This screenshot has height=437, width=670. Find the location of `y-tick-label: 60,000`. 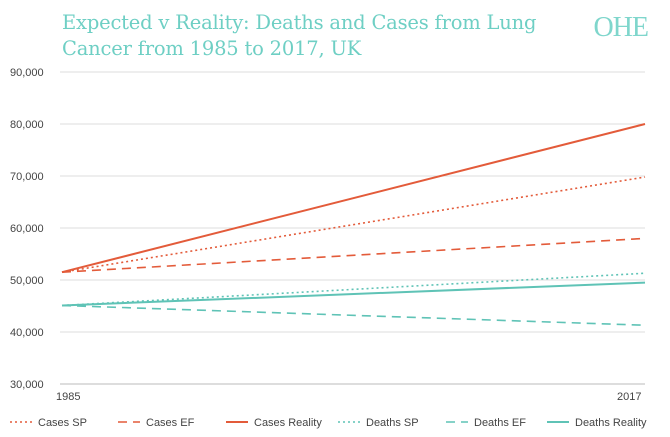

y-tick-label: 60,000 is located at coordinates (27, 229).